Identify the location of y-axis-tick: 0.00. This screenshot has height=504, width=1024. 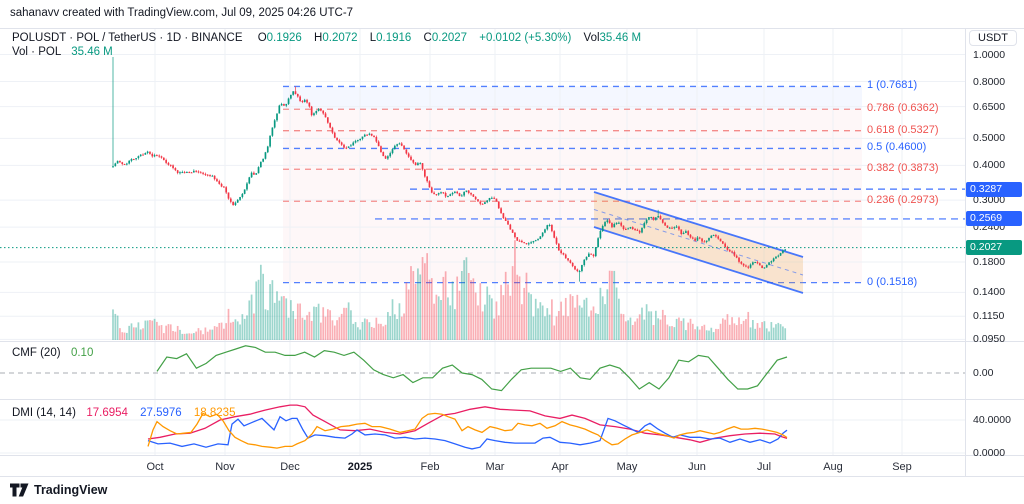
(983, 373).